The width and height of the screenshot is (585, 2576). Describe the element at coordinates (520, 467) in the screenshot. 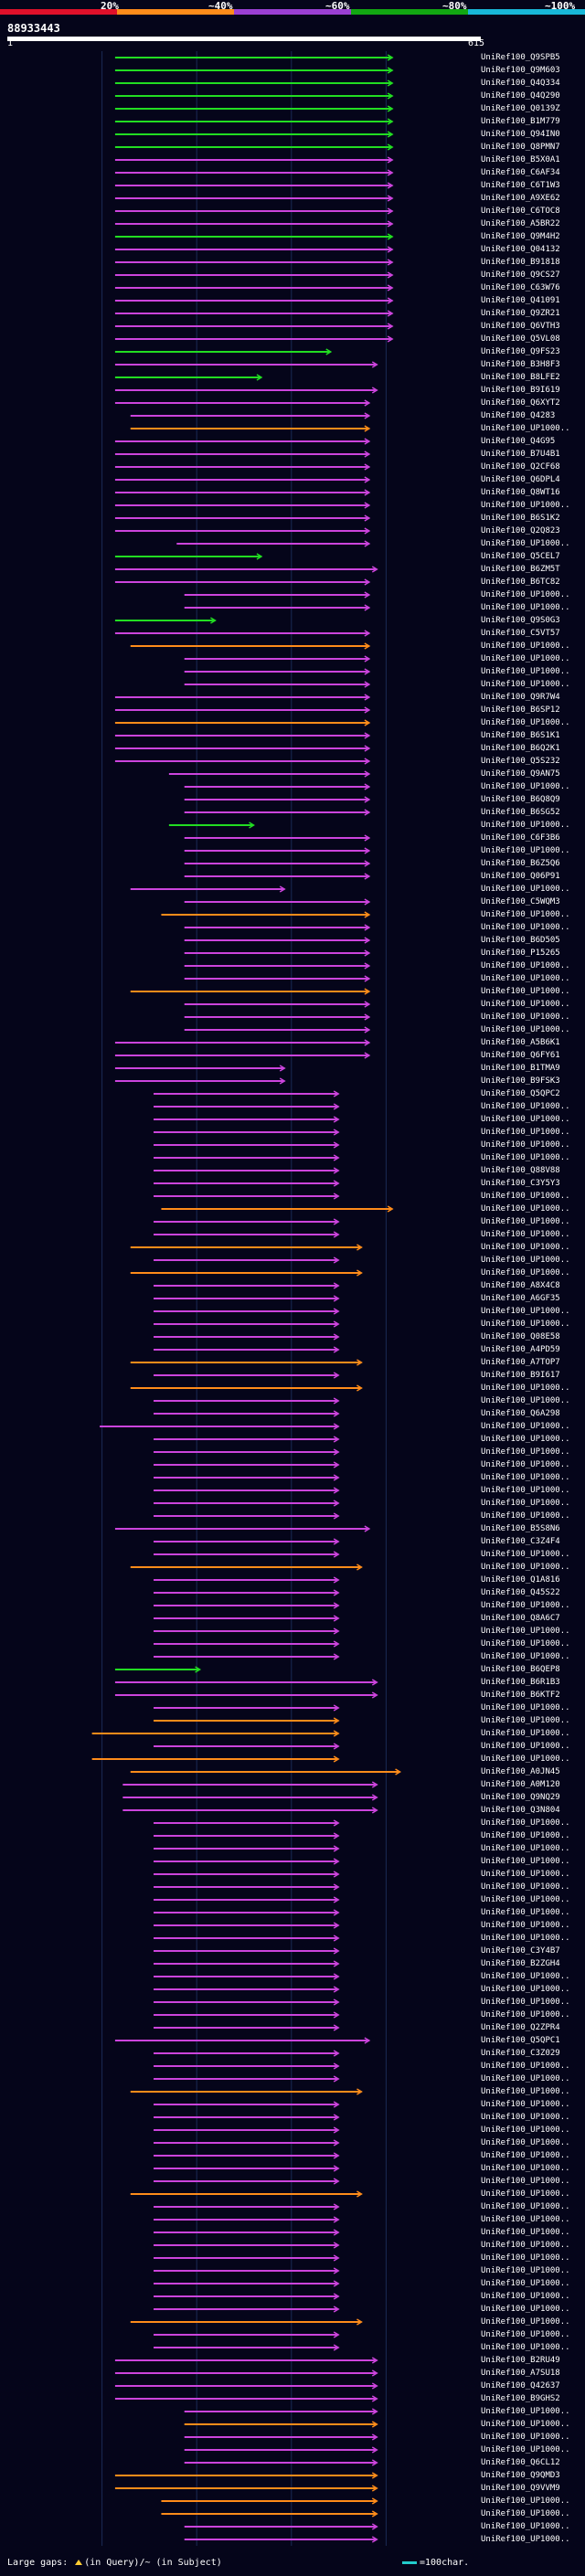

I see `hit-label: UniRef100_Q2CF68` at that location.